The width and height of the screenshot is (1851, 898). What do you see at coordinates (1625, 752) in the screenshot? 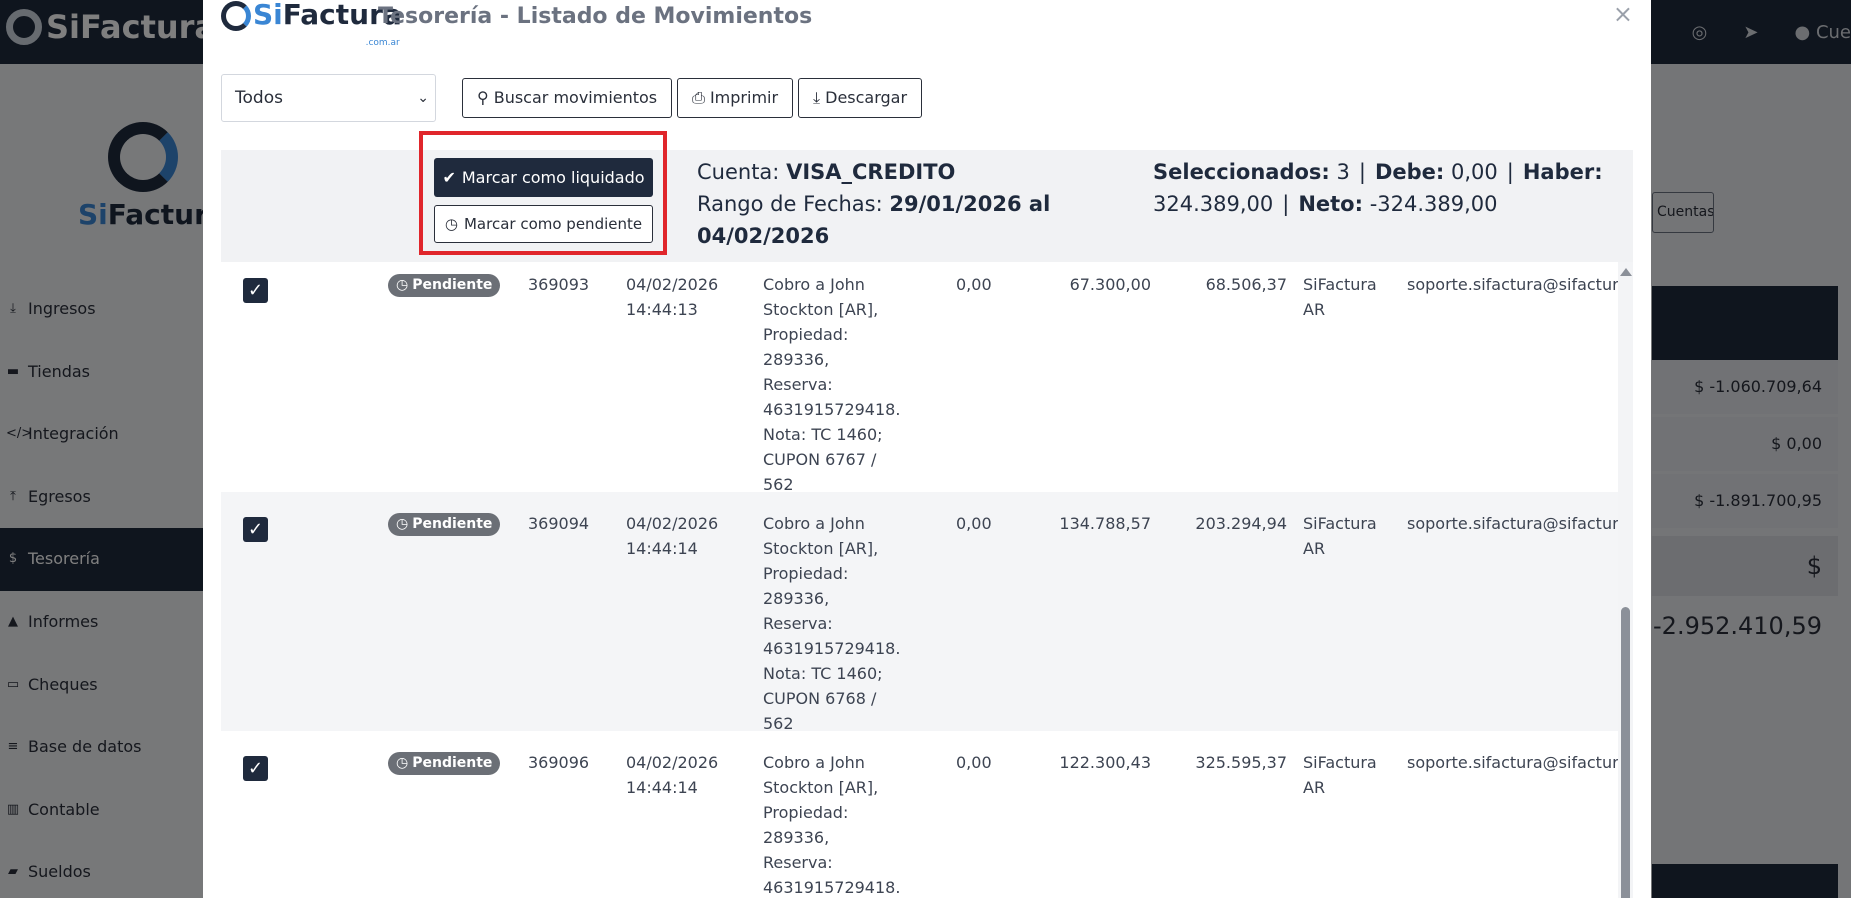
I see `scrollbar-thumb` at bounding box center [1625, 752].